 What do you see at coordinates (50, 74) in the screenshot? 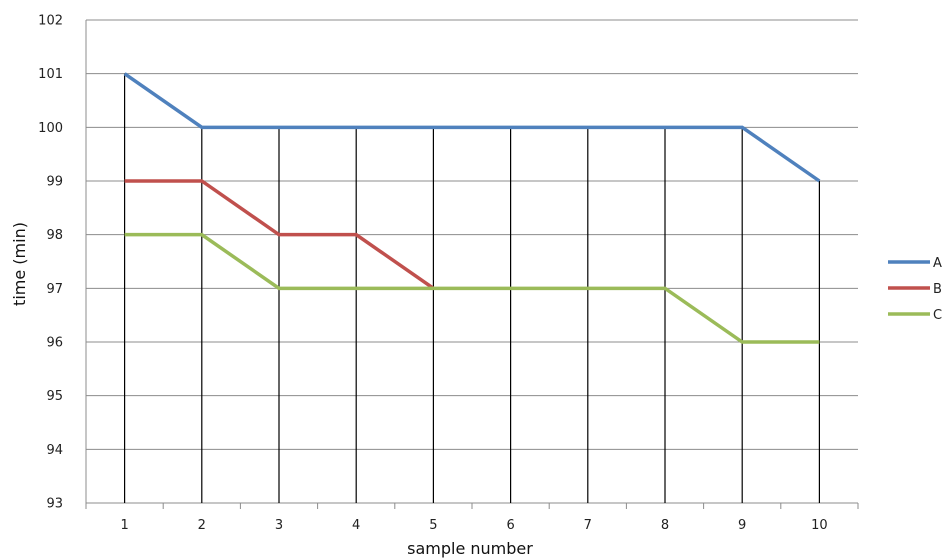
I see `y-tick-label: 101` at bounding box center [50, 74].